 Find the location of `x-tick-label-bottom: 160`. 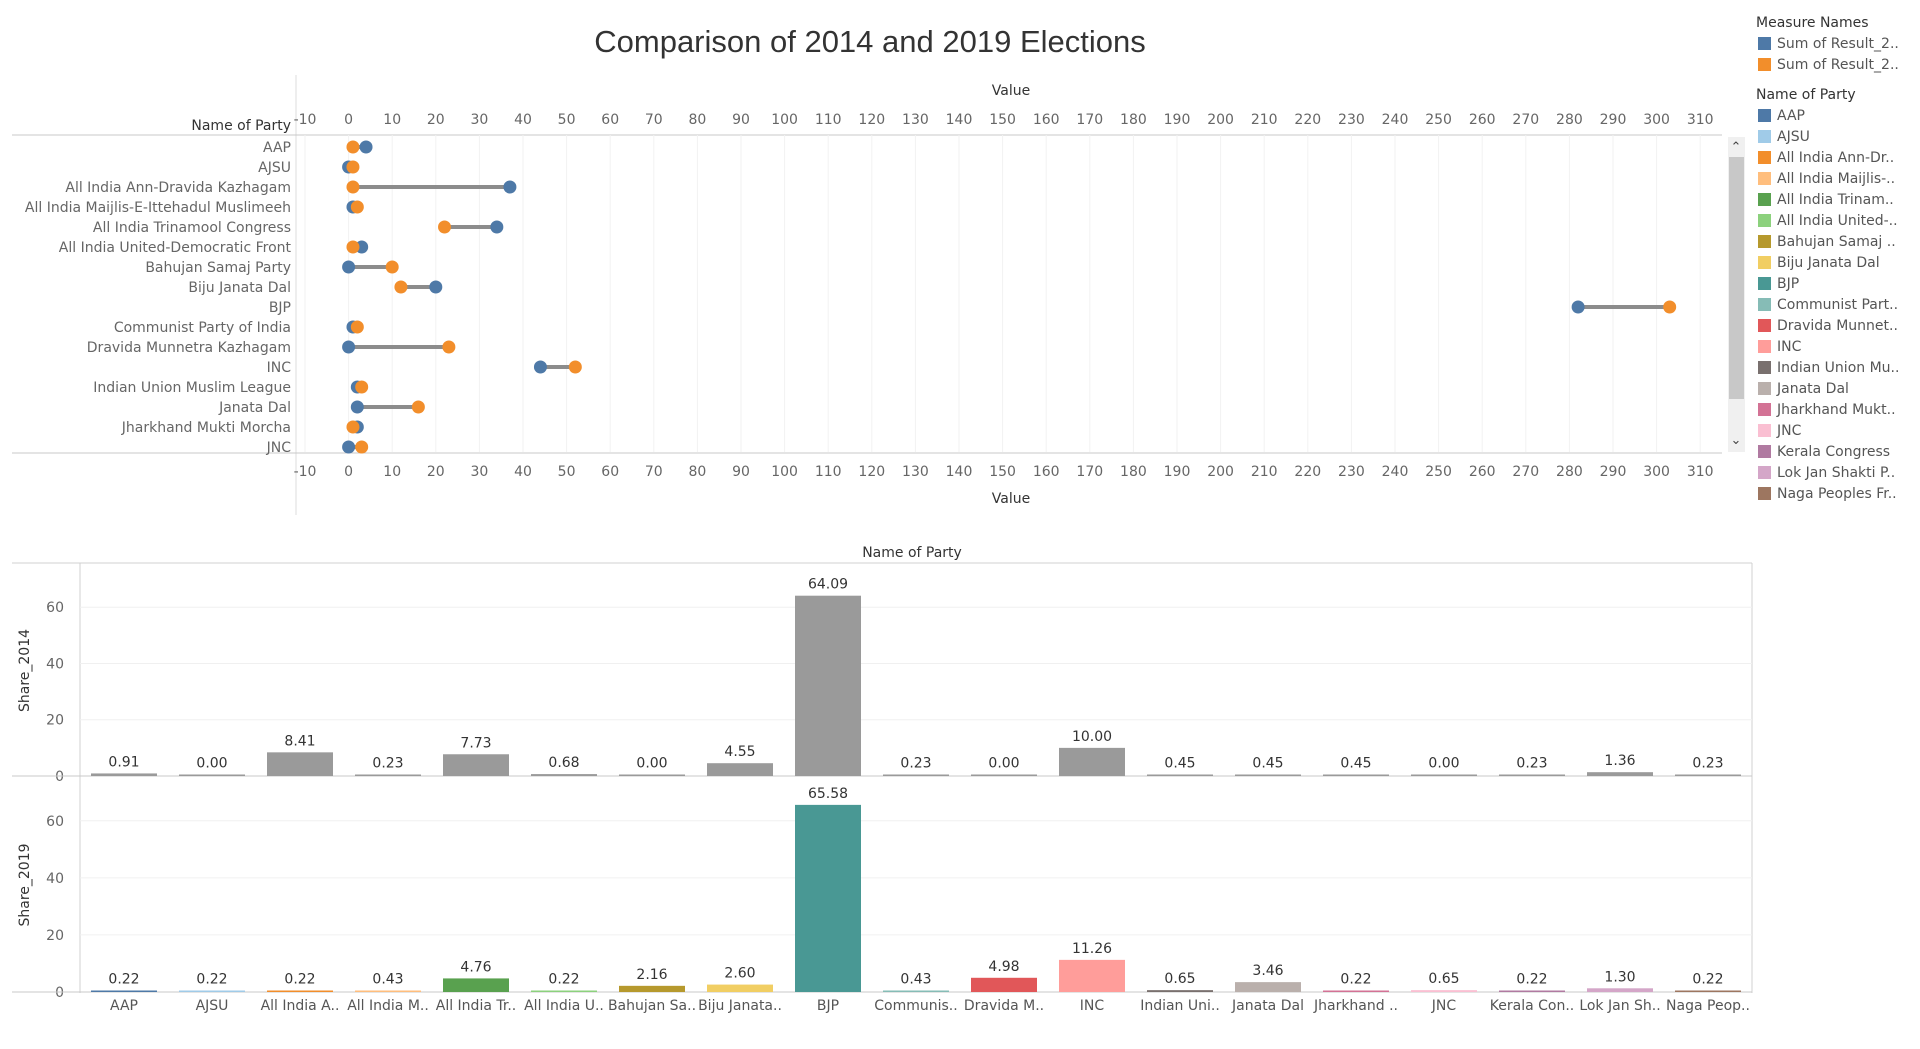

x-tick-label-bottom: 160 is located at coordinates (1046, 472).